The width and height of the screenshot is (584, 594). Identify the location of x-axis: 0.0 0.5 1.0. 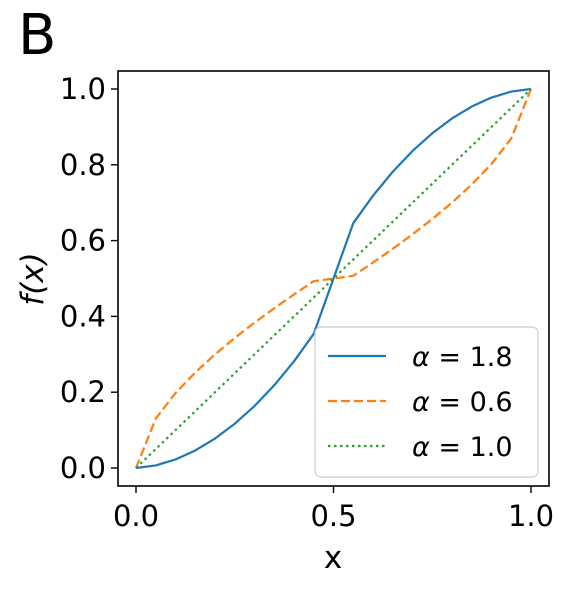
(333, 509).